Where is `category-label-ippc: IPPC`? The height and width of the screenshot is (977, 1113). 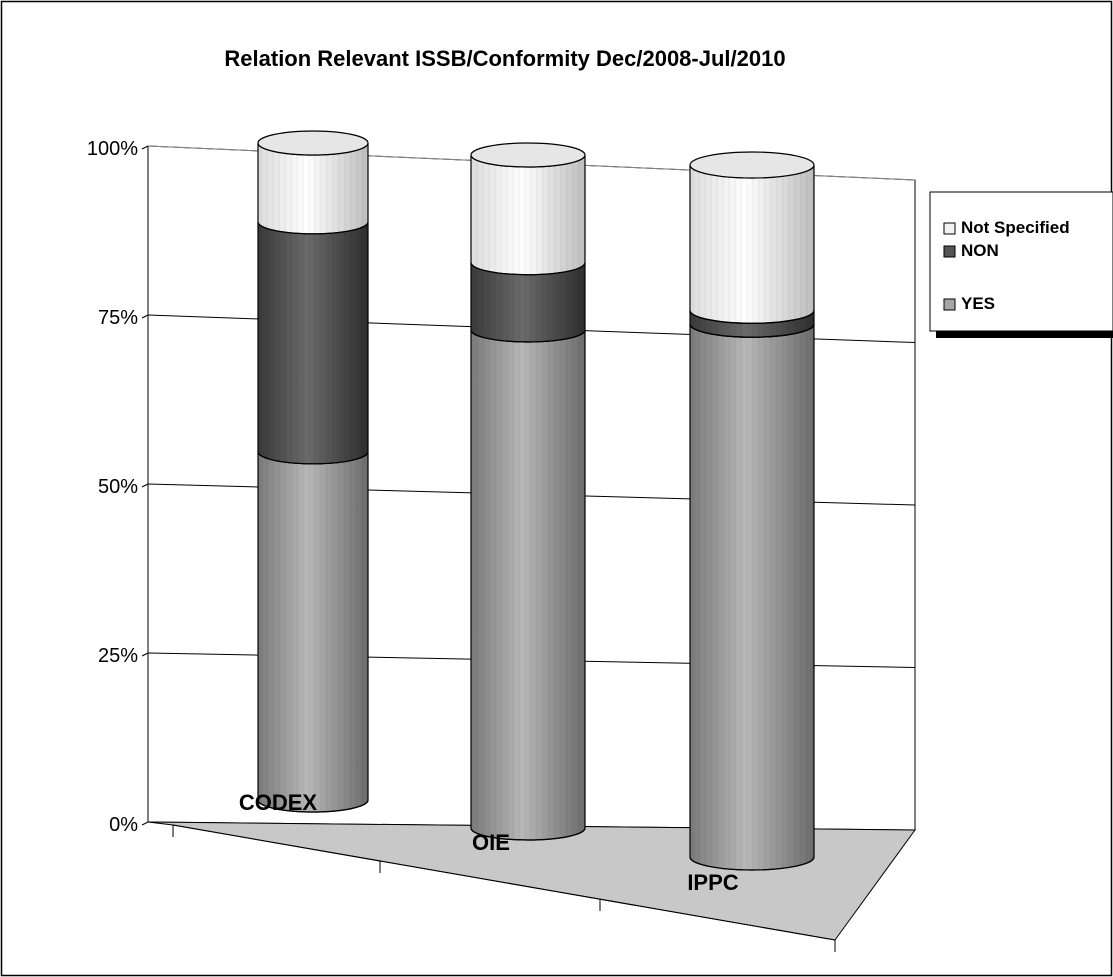
category-label-ippc: IPPC is located at coordinates (712, 882).